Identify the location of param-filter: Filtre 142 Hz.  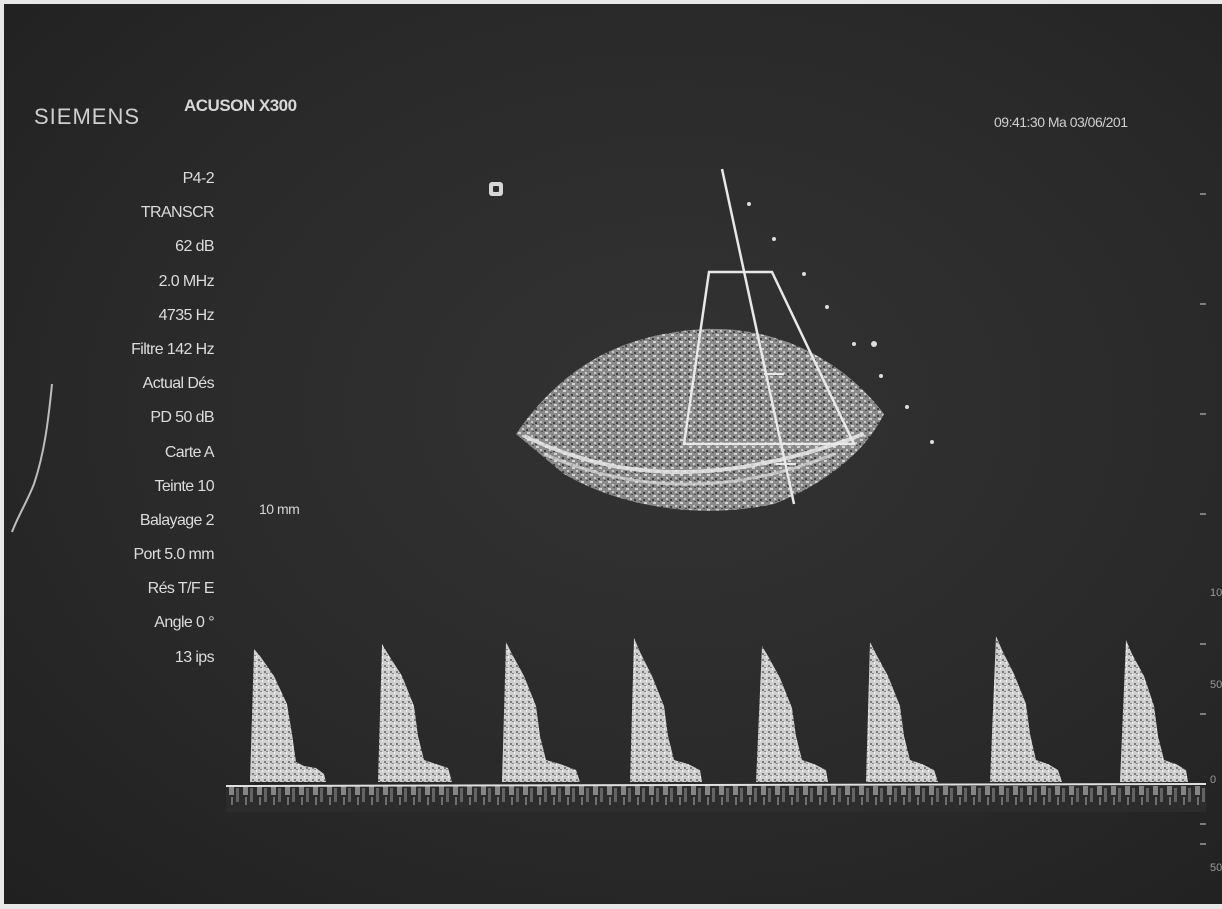
(173, 349).